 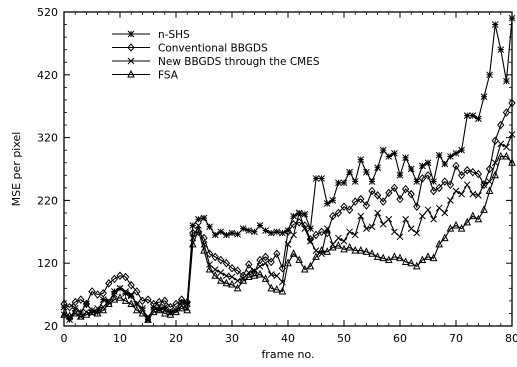 I want to click on y-tick-label: 420, so click(x=47, y=75).